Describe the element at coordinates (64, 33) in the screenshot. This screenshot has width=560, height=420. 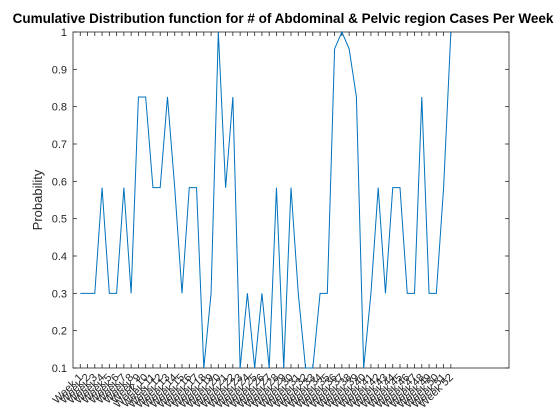
I see `y-tick-label: 1` at that location.